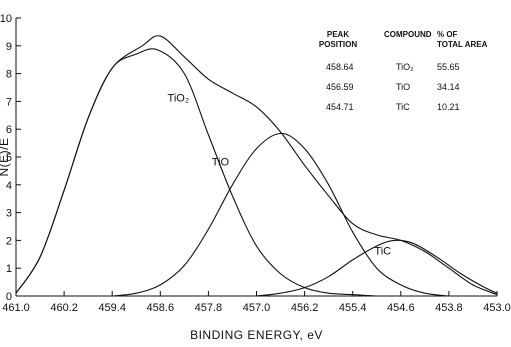 This screenshot has width=511, height=347. What do you see at coordinates (448, 107) in the screenshot?
I see `table-cell: 10.21` at bounding box center [448, 107].